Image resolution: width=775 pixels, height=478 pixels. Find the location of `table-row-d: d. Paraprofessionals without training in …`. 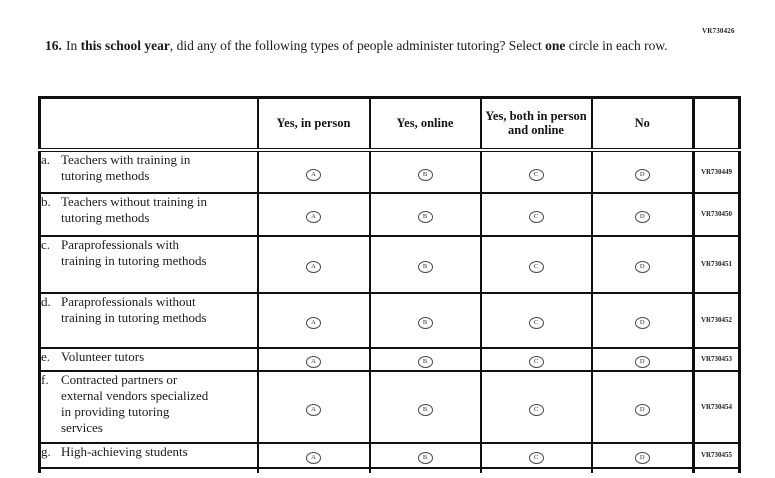

table-row-d: d. Paraprofessionals without training in … is located at coordinates (389, 320).